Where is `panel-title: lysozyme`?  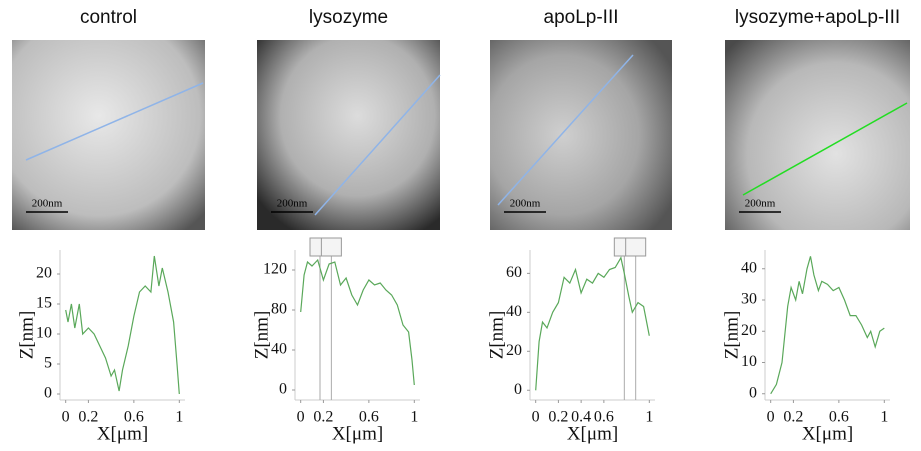 panel-title: lysozyme is located at coordinates (348, 17).